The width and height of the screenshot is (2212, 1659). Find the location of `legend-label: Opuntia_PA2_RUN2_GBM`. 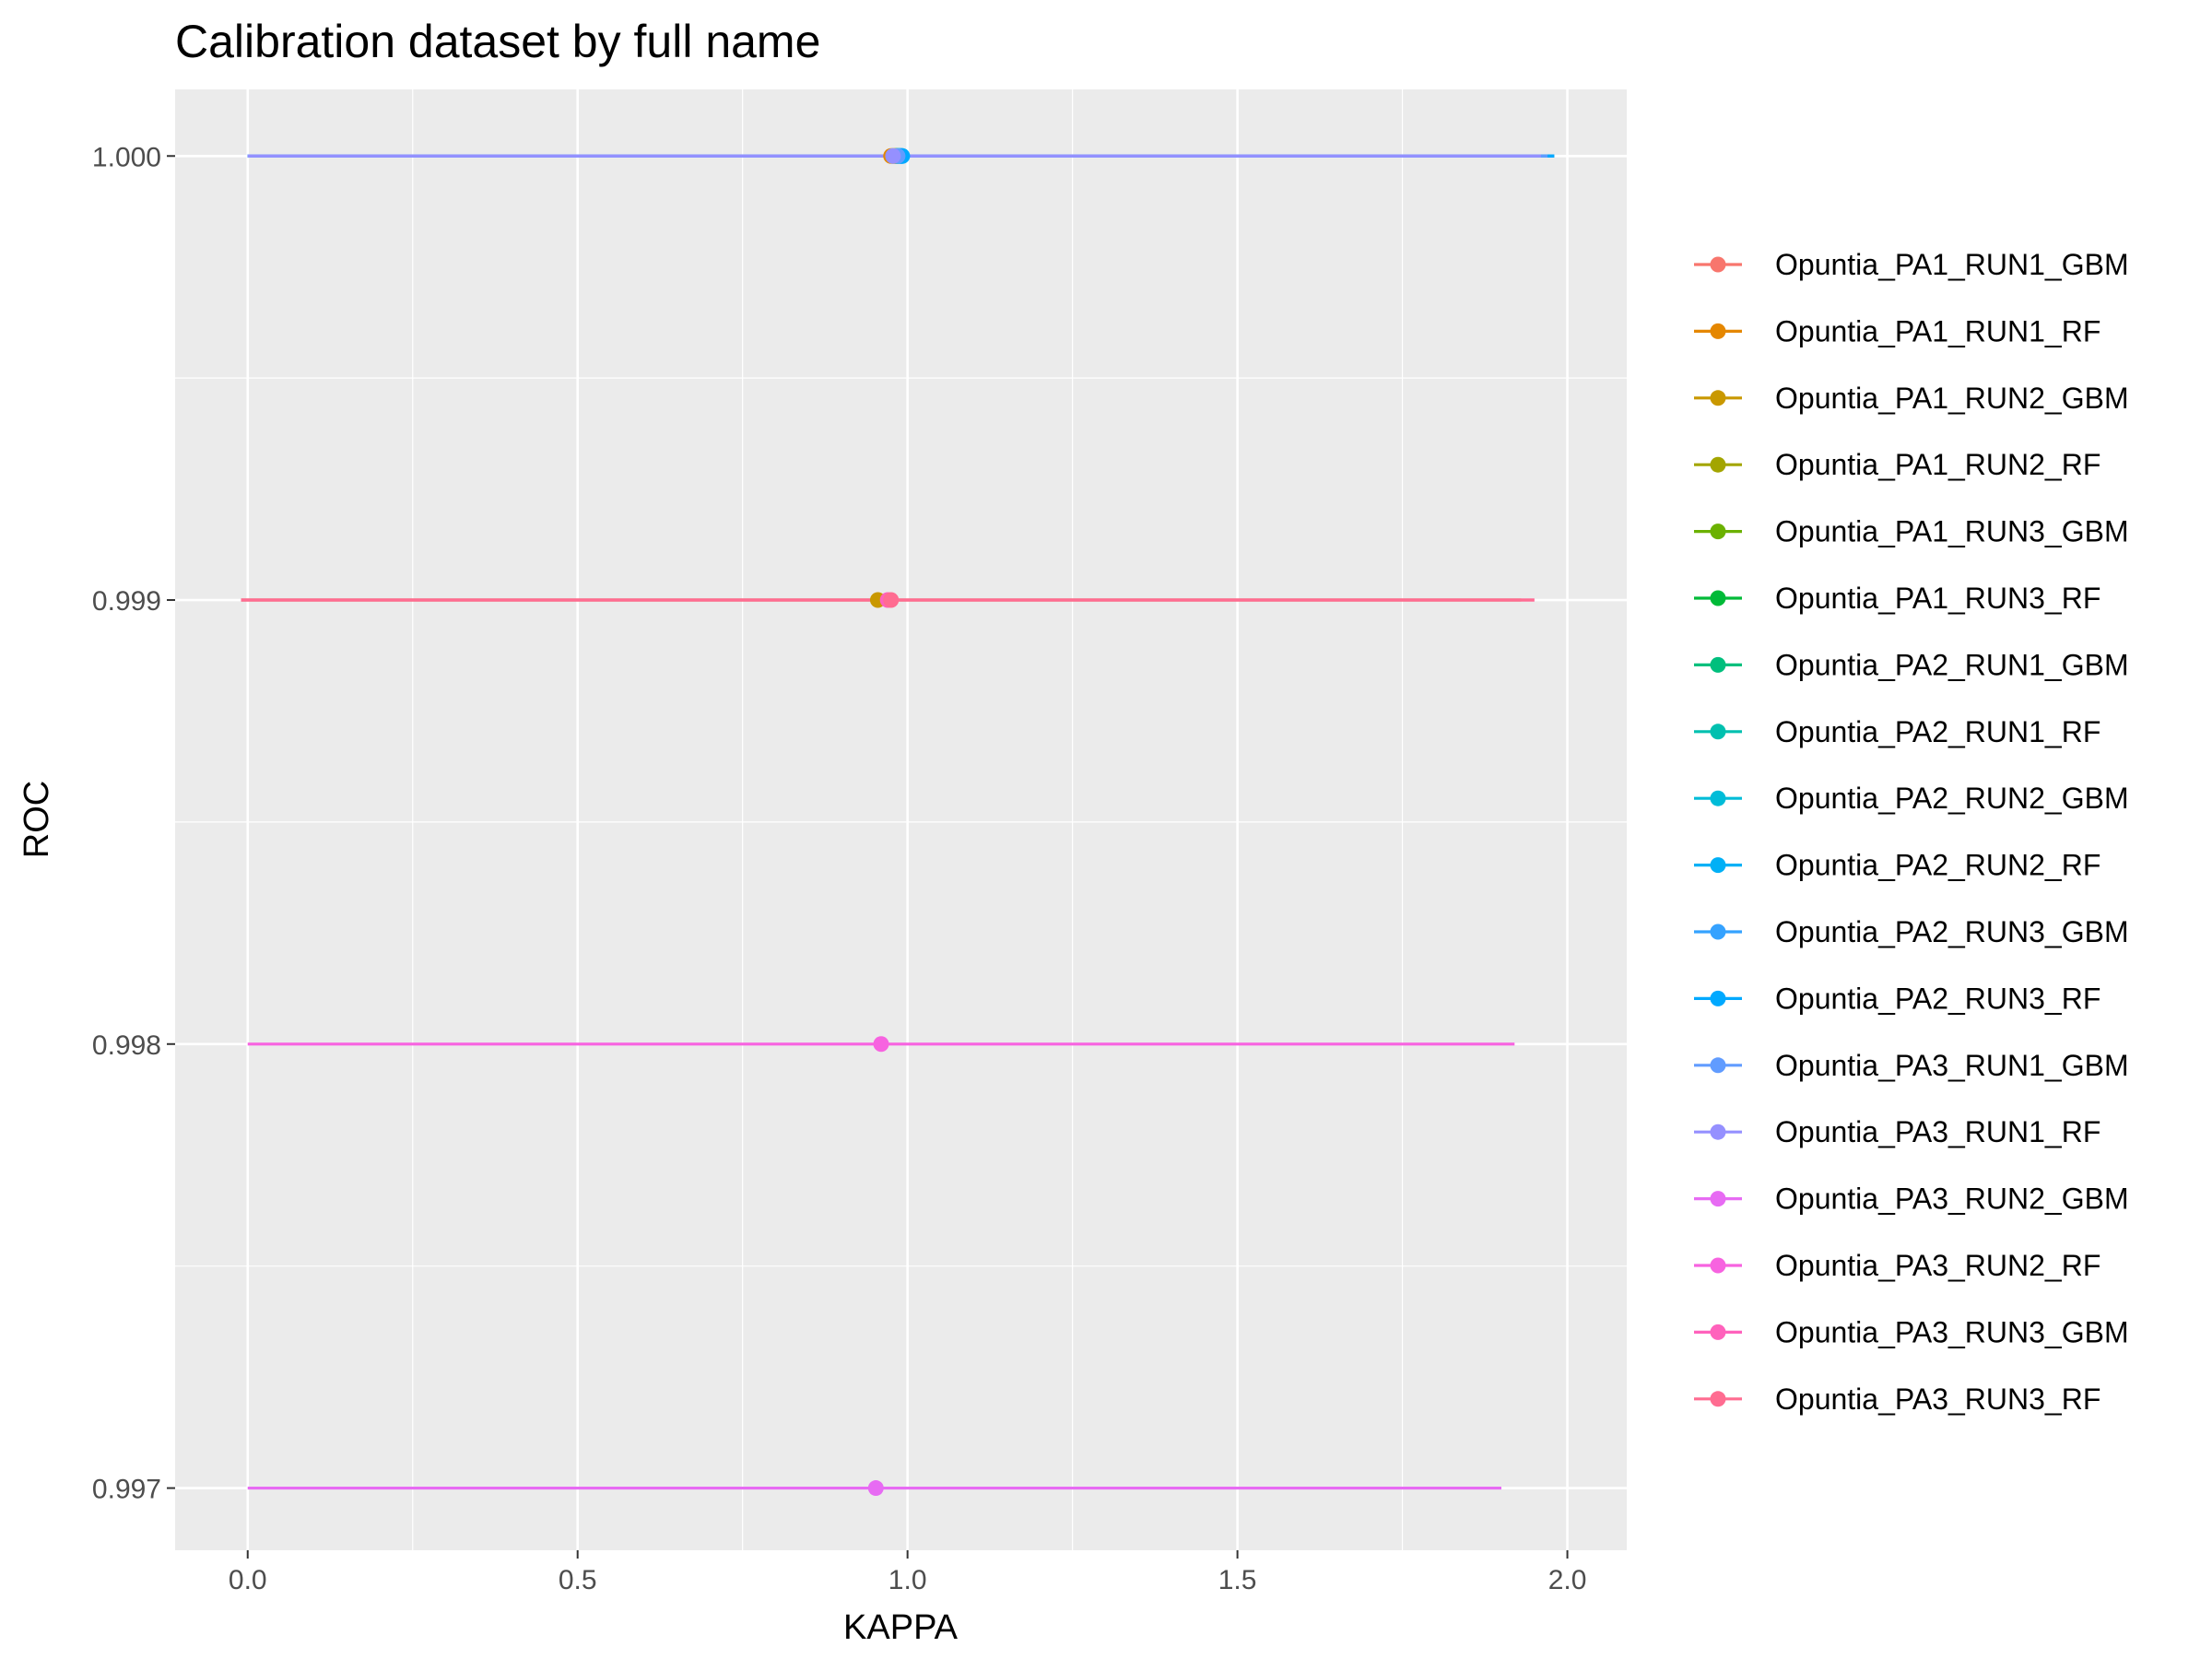

legend-label: Opuntia_PA2_RUN2_GBM is located at coordinates (1952, 798).